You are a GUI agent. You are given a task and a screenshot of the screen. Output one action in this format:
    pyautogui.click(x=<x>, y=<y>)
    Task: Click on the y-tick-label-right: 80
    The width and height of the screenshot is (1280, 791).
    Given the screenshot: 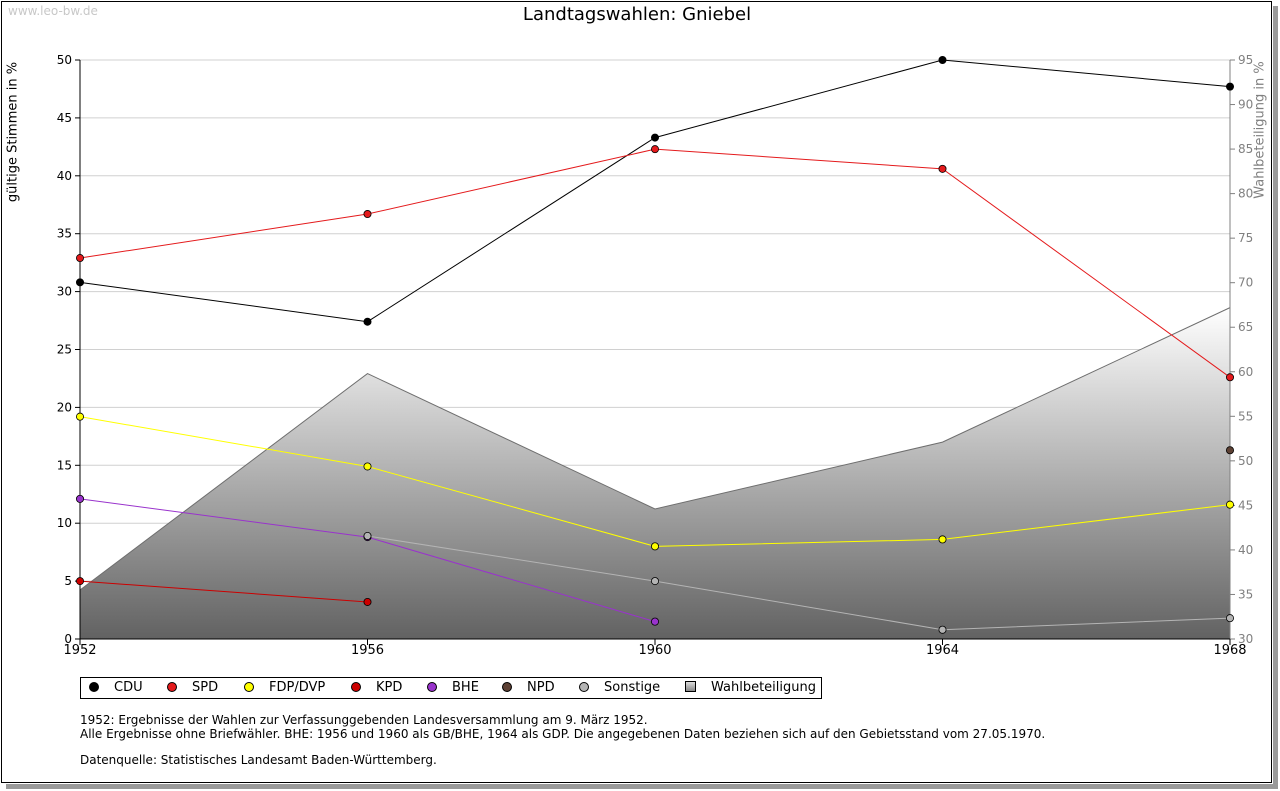 What is the action you would take?
    pyautogui.click(x=1245, y=194)
    